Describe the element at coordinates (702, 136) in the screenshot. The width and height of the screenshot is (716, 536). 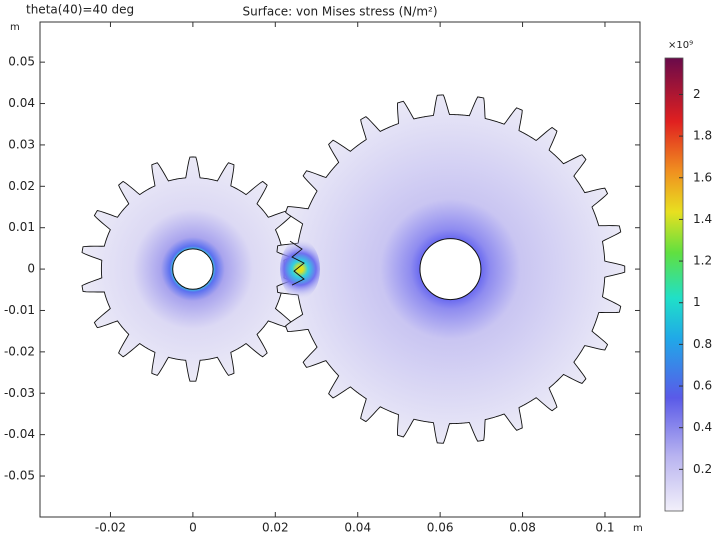
I see `colorbar-tick-label: 1.8` at that location.